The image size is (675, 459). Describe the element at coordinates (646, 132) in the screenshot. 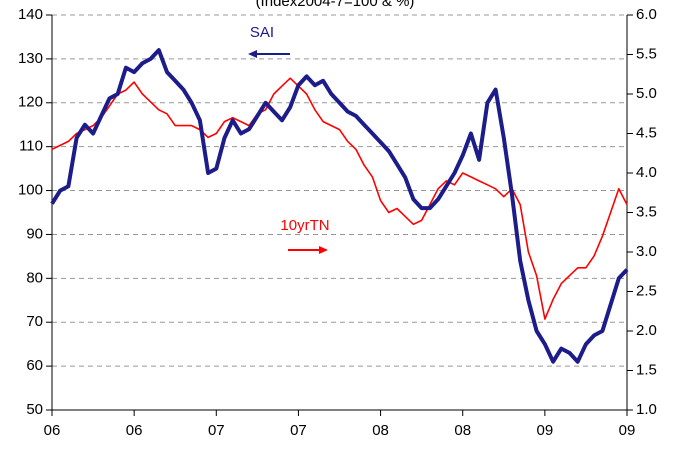

I see `y2-tick-label: 4.5` at that location.